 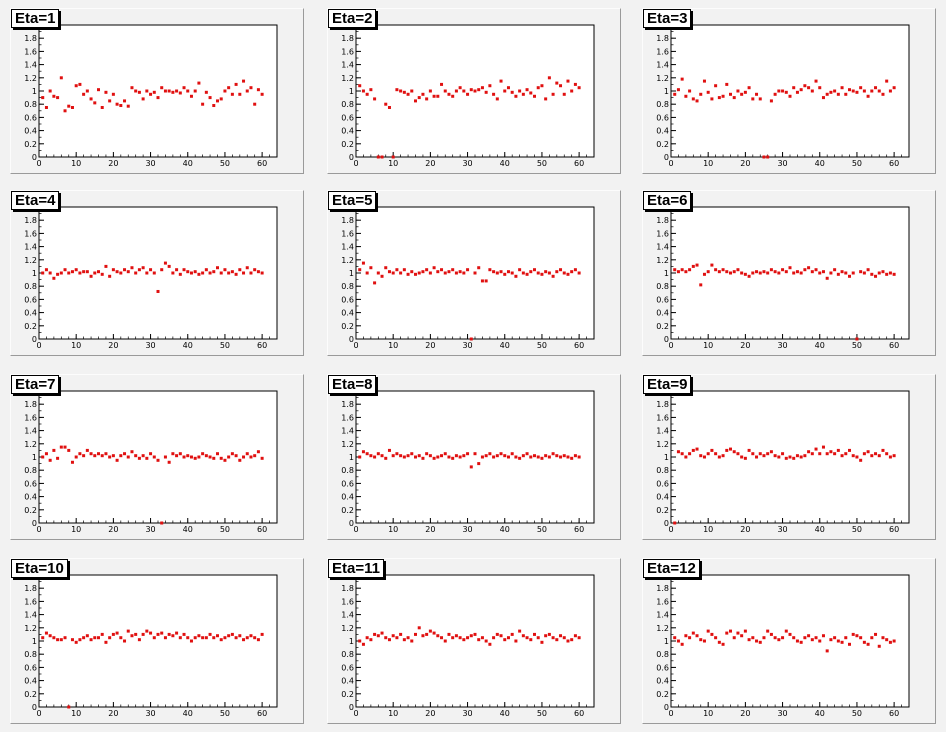 I want to click on panel-title: Eta=11, so click(x=356, y=568).